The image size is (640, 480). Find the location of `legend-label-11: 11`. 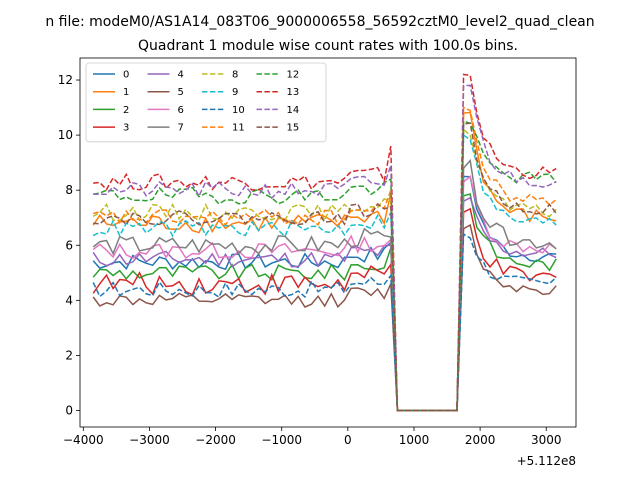

legend-label-11: 11 is located at coordinates (238, 128).